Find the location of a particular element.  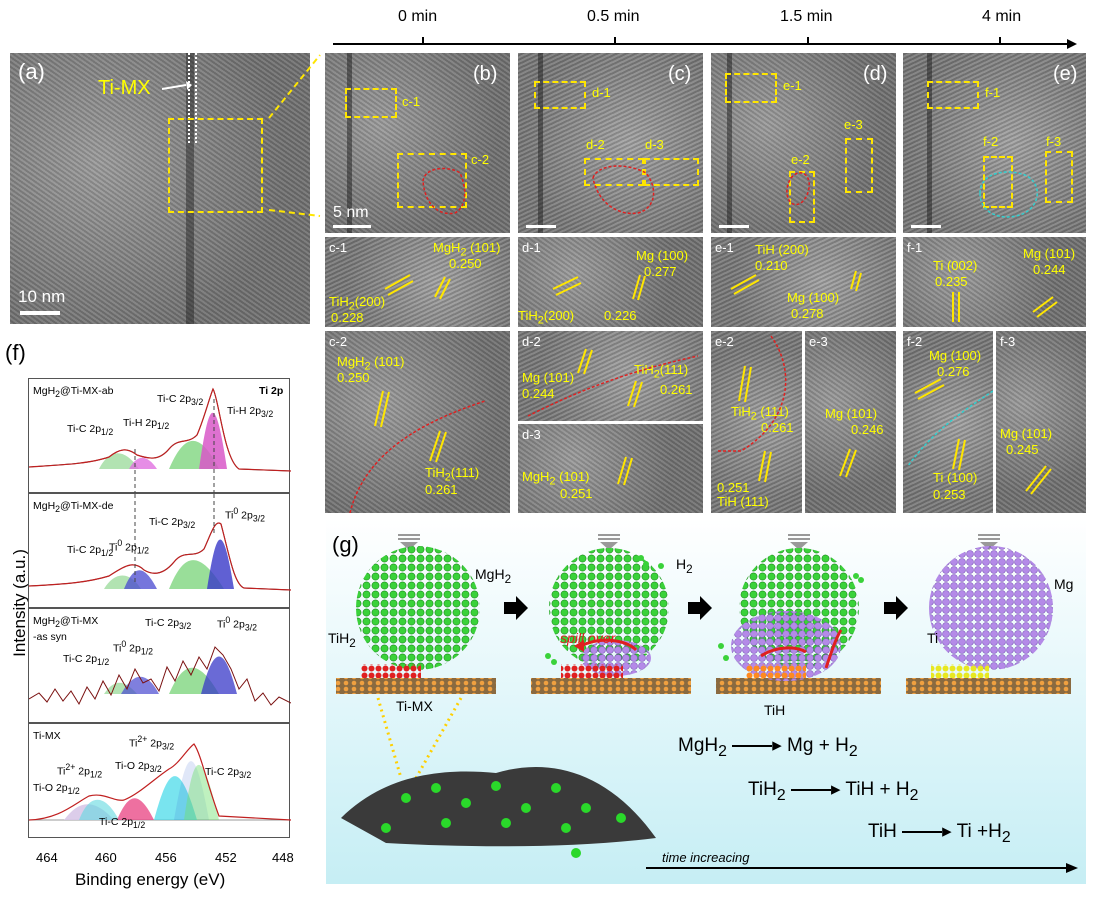

panel-tag-a: (a) is located at coordinates (31, 72).